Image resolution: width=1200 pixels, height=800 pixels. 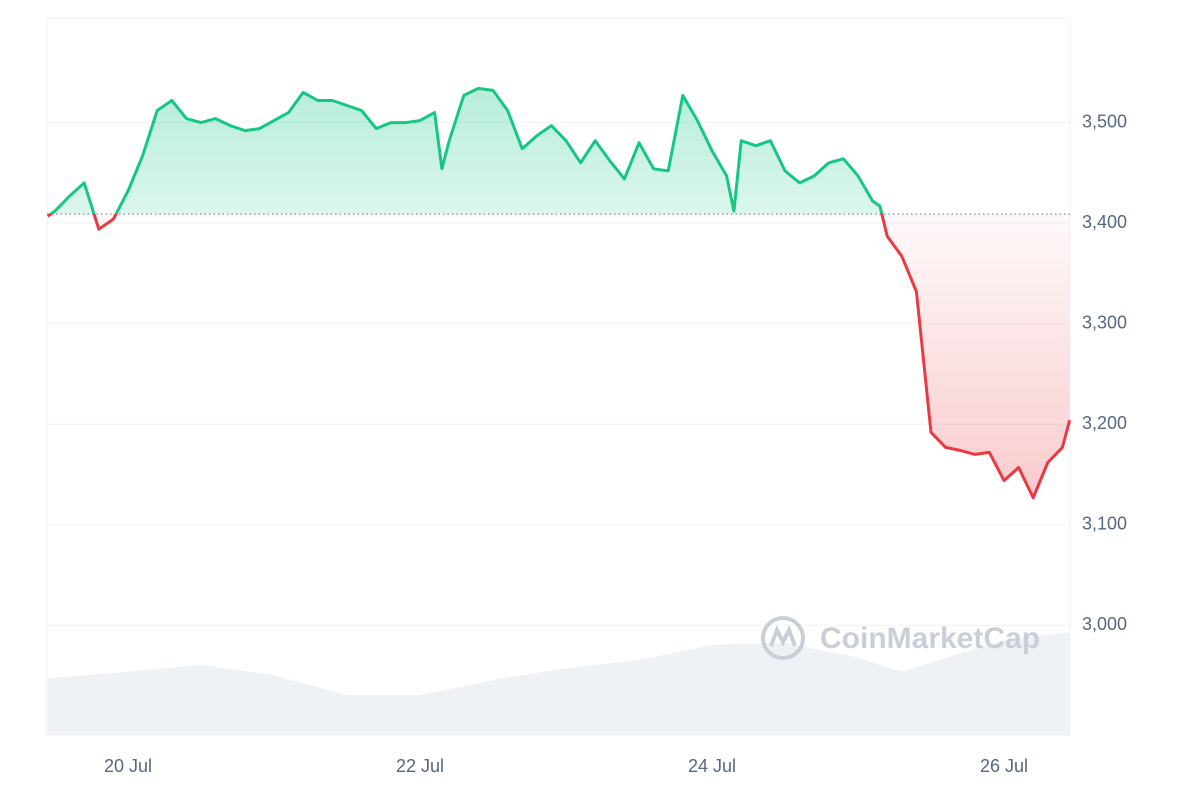 What do you see at coordinates (1104, 423) in the screenshot?
I see `y-tick-label: 3,200` at bounding box center [1104, 423].